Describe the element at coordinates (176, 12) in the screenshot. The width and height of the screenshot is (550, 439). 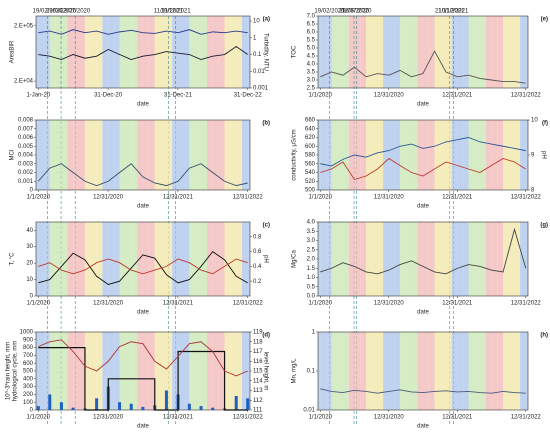
I see `event-label: 19/12/2021` at that location.